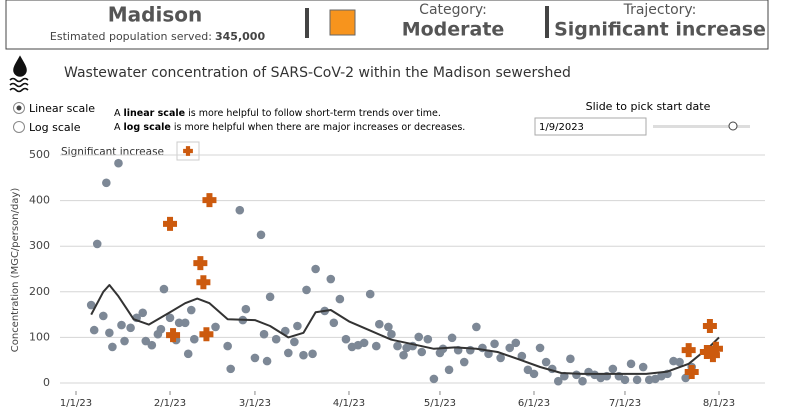 The height and width of the screenshot is (412, 785). I want to click on legend-marker, so click(188, 151).